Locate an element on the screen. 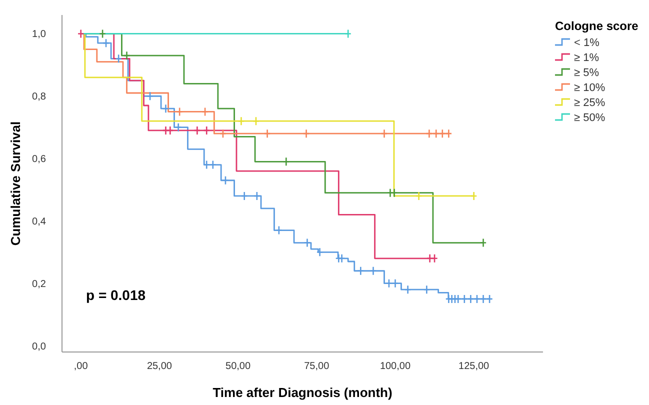  legend-title: Cologne score is located at coordinates (597, 26).